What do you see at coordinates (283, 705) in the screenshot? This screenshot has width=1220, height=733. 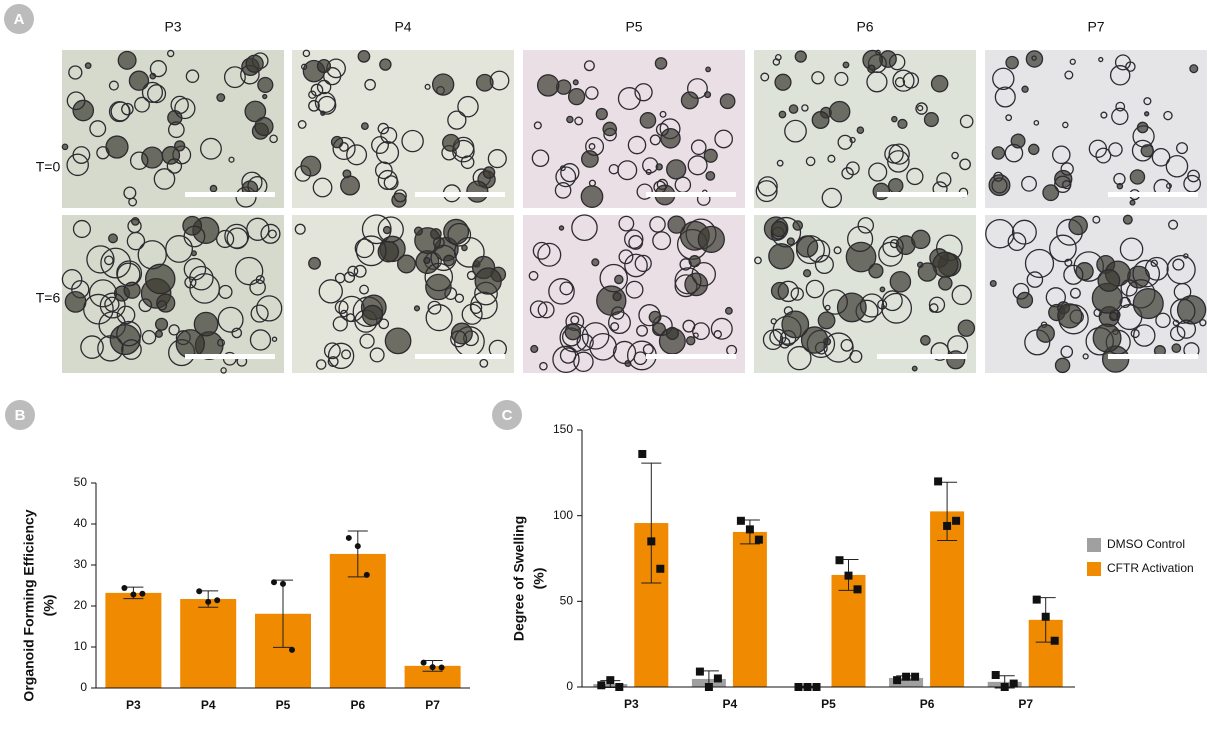 I see `x-tick-label: P5` at bounding box center [283, 705].